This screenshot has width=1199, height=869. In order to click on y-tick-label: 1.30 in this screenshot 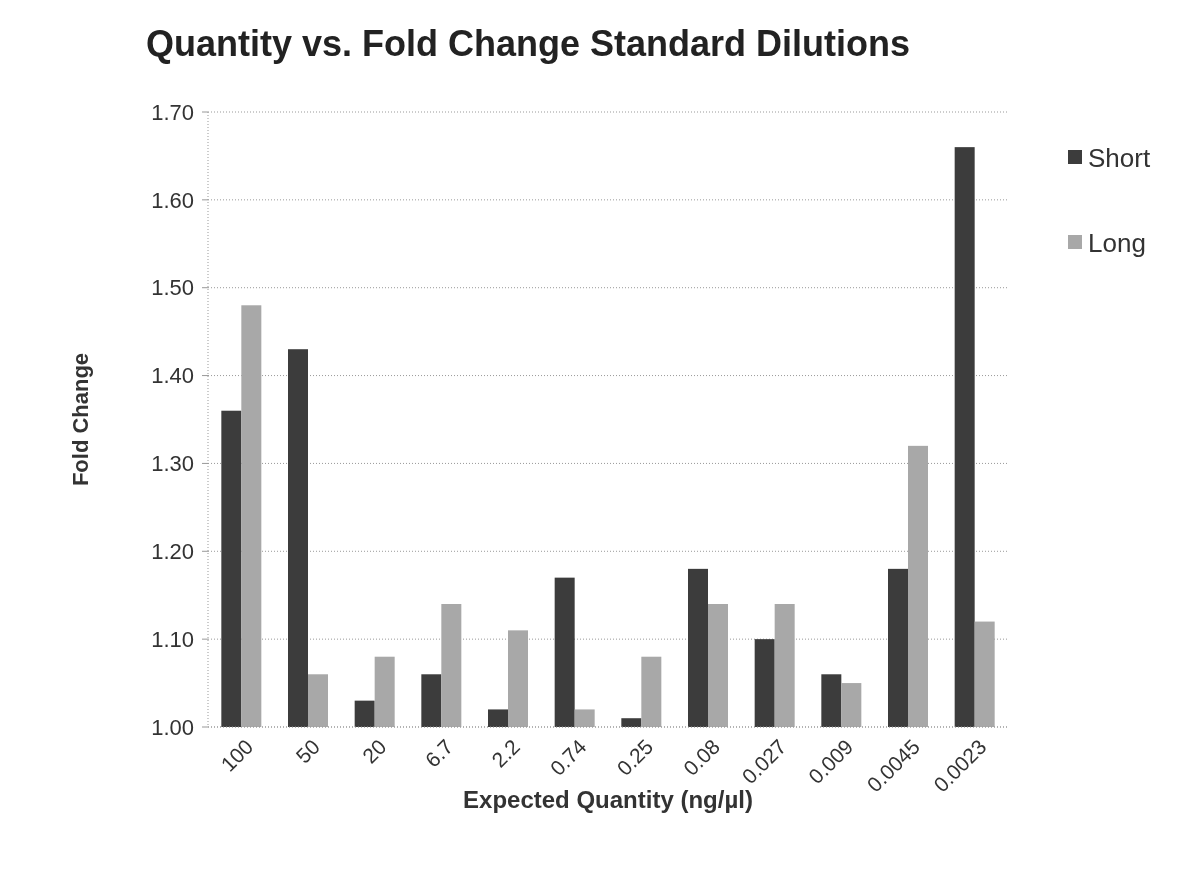, I will do `click(172, 464)`.